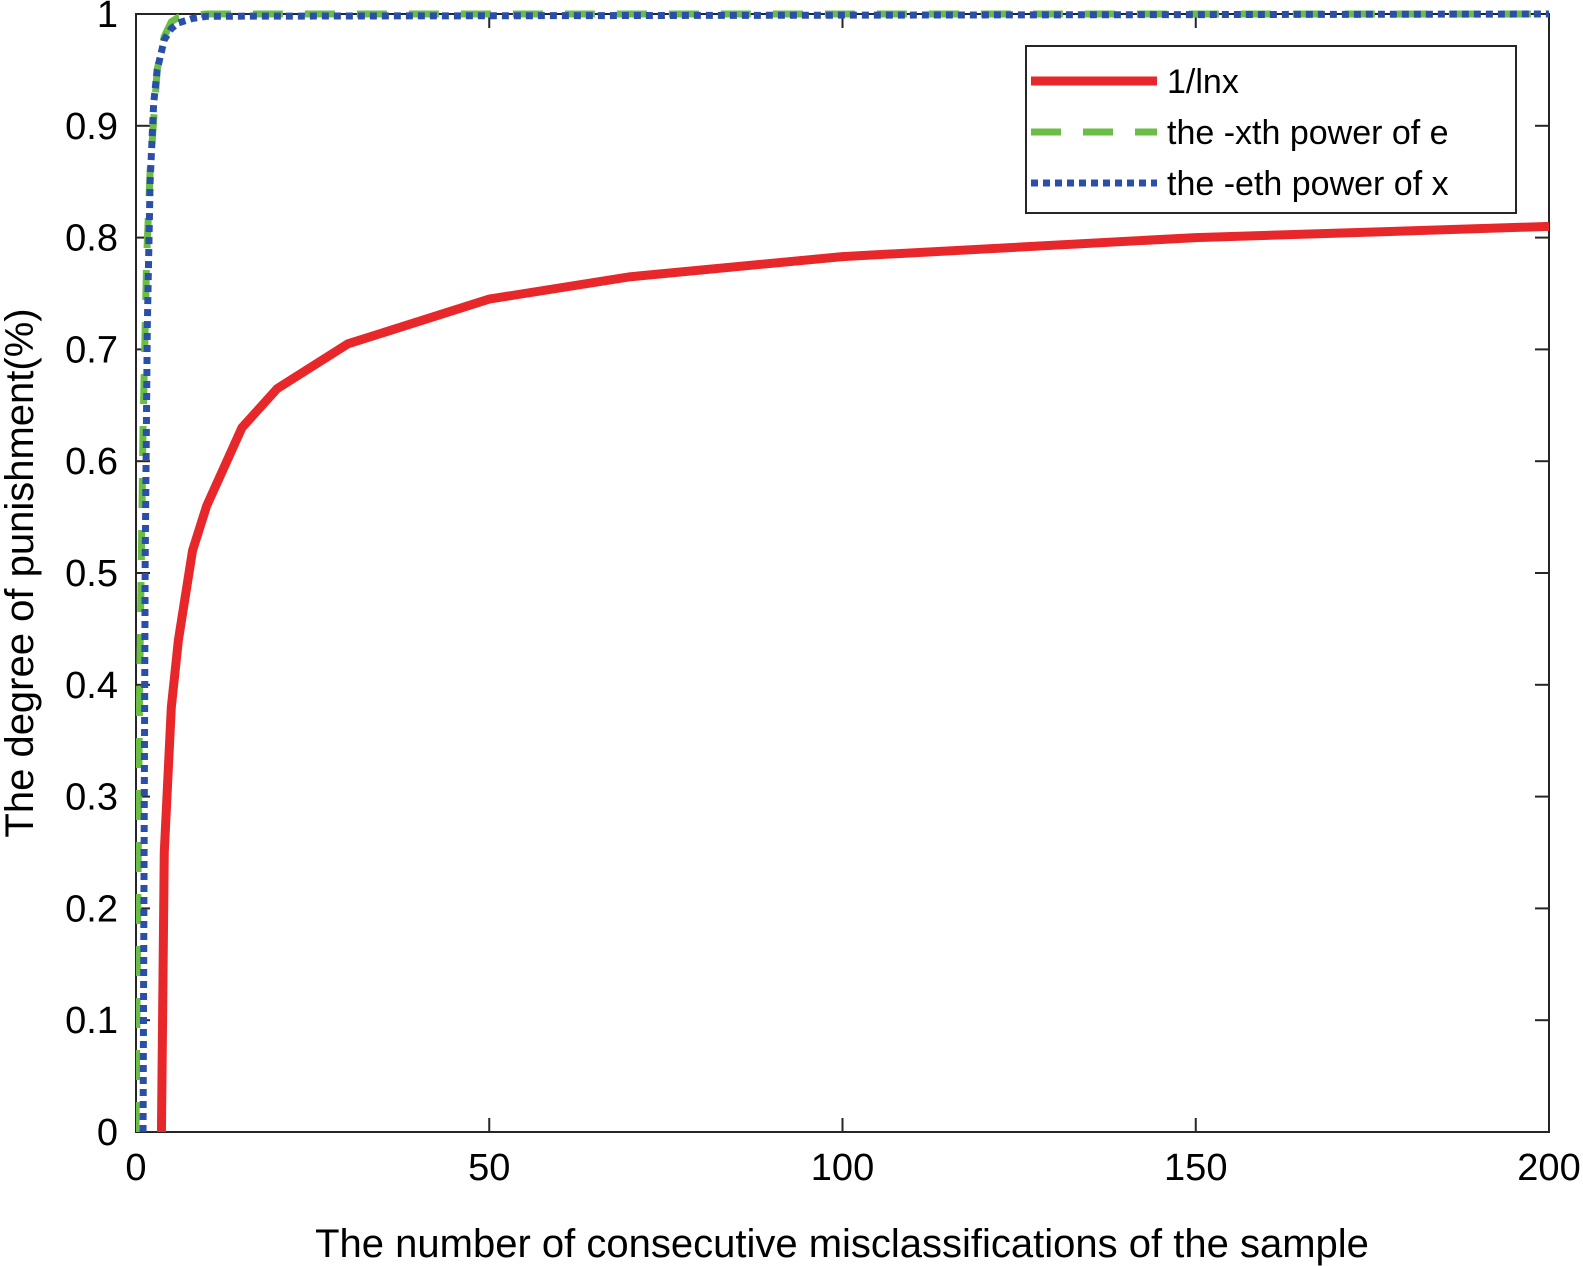  What do you see at coordinates (1203, 82) in the screenshot?
I see `legend-label: 1/lnx` at bounding box center [1203, 82].